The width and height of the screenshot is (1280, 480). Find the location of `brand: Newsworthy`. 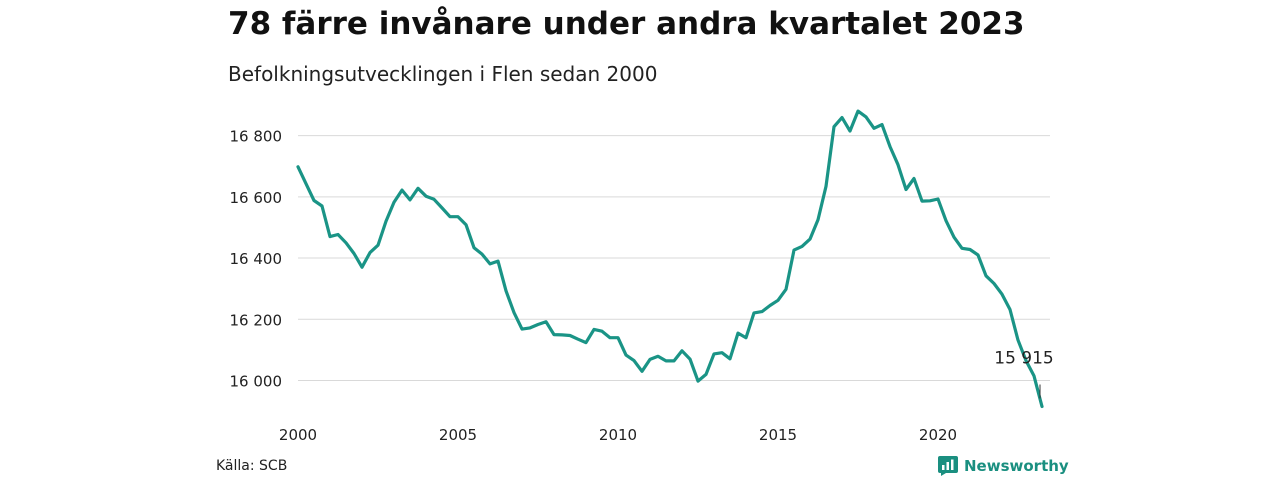

brand: Newsworthy is located at coordinates (1003, 466).